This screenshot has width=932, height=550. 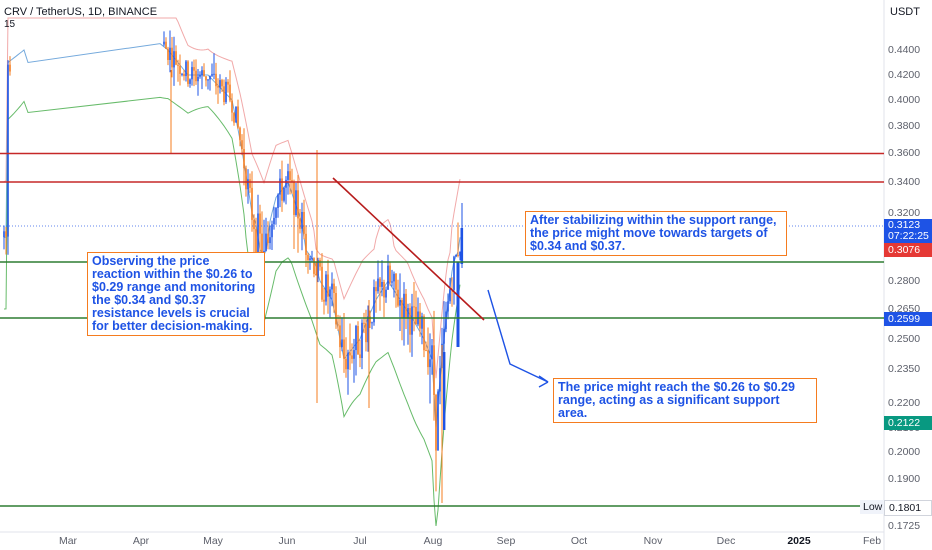 What do you see at coordinates (287, 541) in the screenshot?
I see `time-tick-label: Jun` at bounding box center [287, 541].